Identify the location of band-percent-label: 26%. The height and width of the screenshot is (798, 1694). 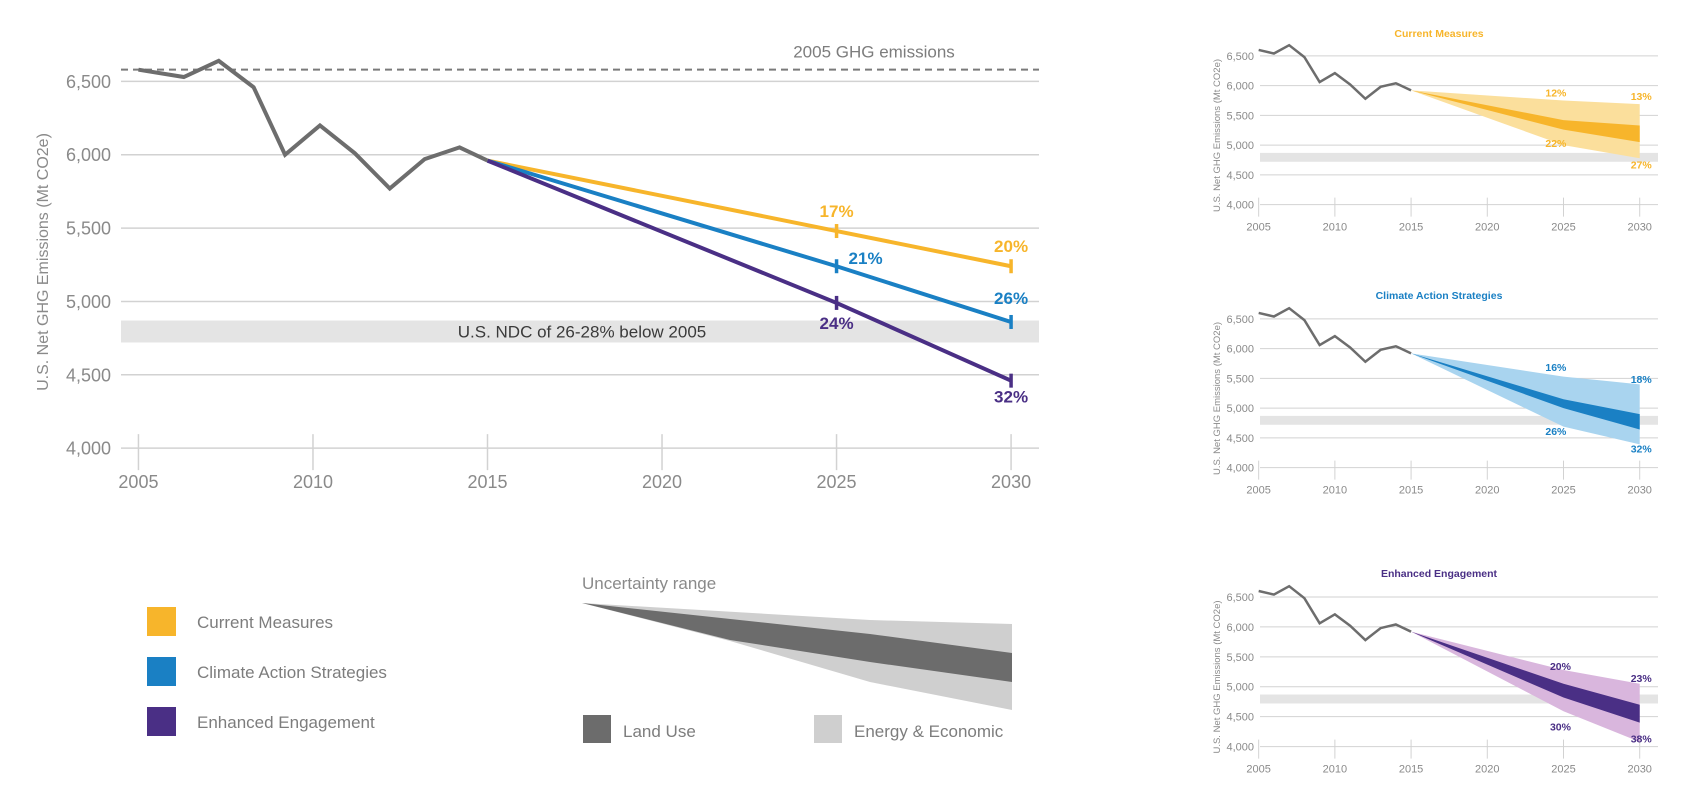
(1556, 432).